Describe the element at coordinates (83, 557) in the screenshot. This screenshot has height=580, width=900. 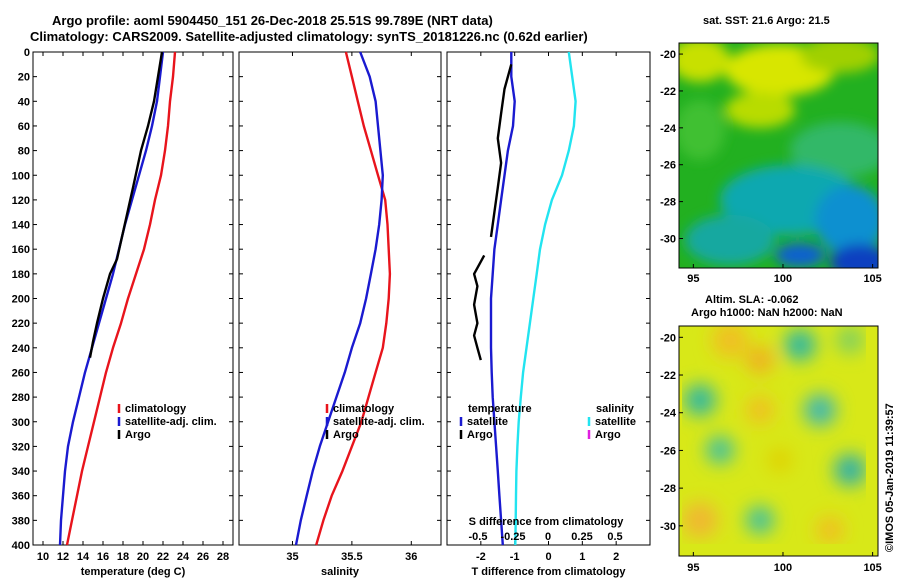
I see `x-tick-label: 14` at that location.